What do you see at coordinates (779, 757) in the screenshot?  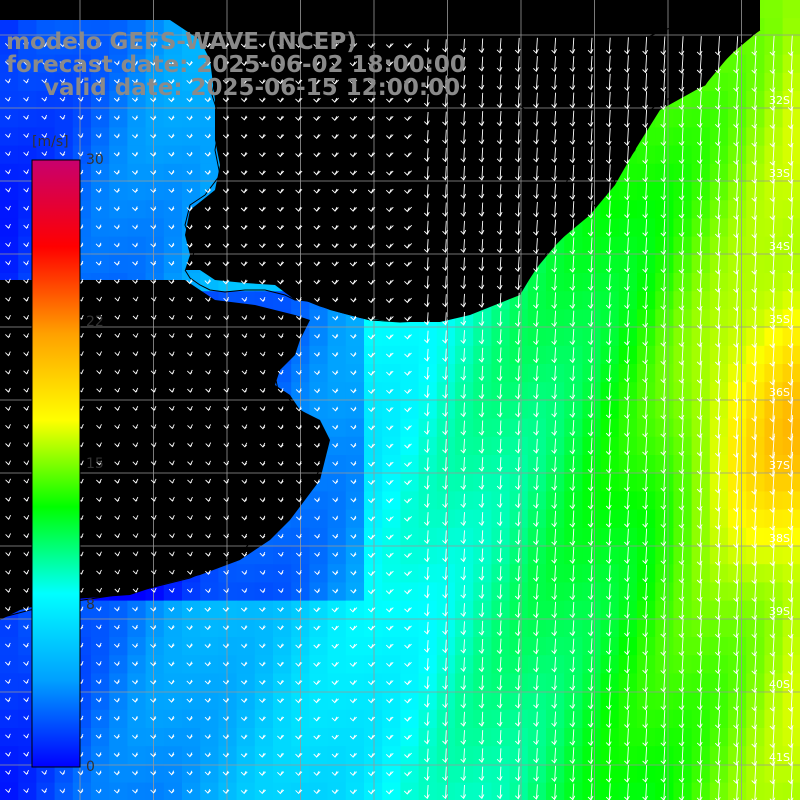 I see `latitude-label: 41S` at bounding box center [779, 757].